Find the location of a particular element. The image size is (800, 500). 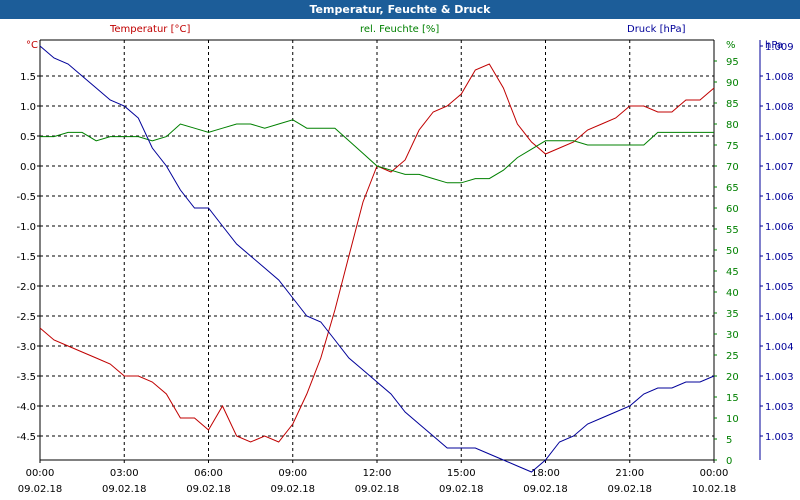

left-axis-tick-label: -0.5 is located at coordinates (26, 197).